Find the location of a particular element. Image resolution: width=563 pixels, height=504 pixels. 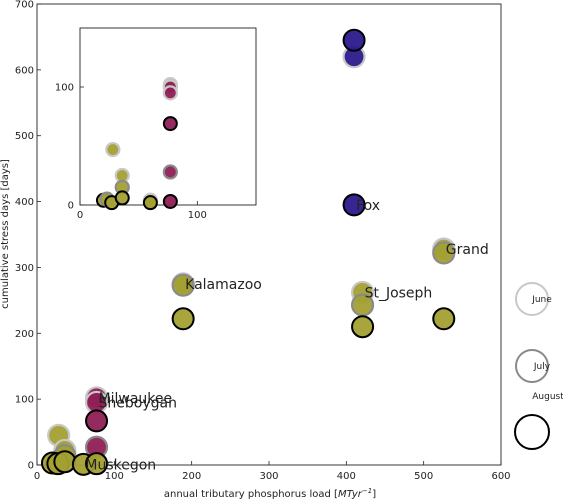

main-x-axis: 0 100 200 300 400 500 600 is located at coordinates (272, 471).